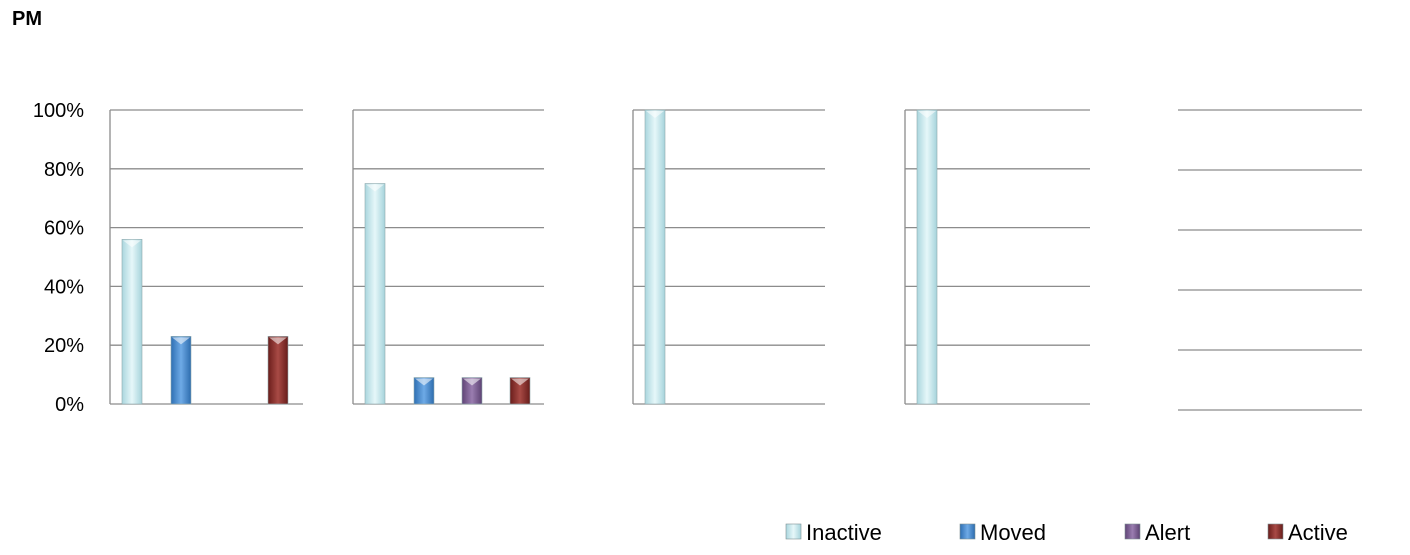 This screenshot has height=555, width=1410. I want to click on legend-label: Active, so click(1318, 532).